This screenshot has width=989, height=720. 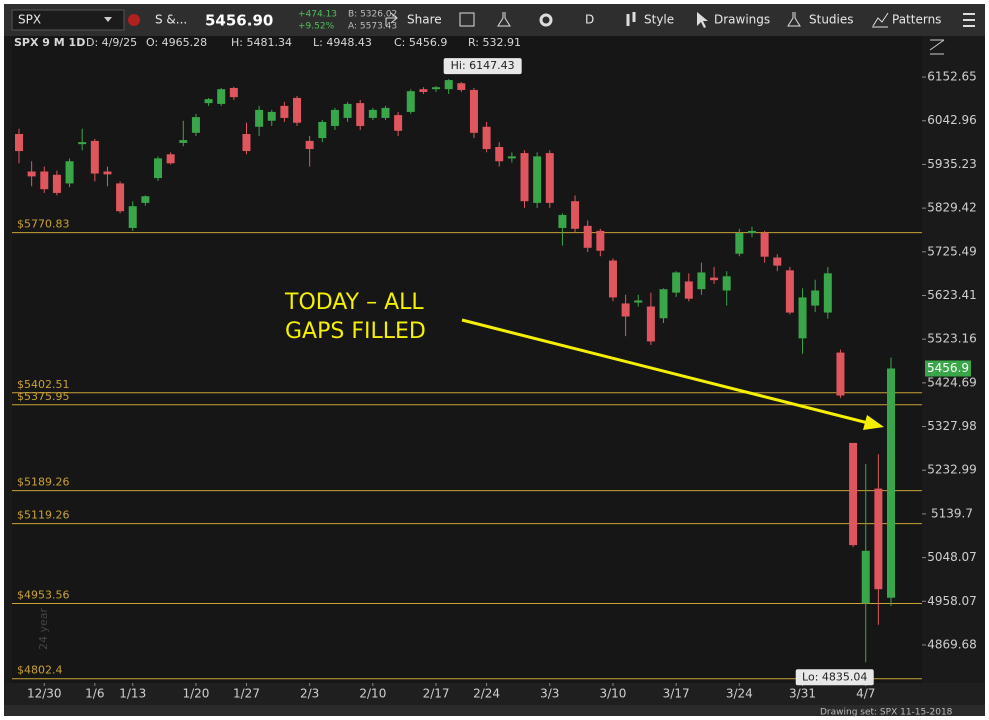 What do you see at coordinates (546, 20) in the screenshot?
I see `settings-icon` at bounding box center [546, 20].